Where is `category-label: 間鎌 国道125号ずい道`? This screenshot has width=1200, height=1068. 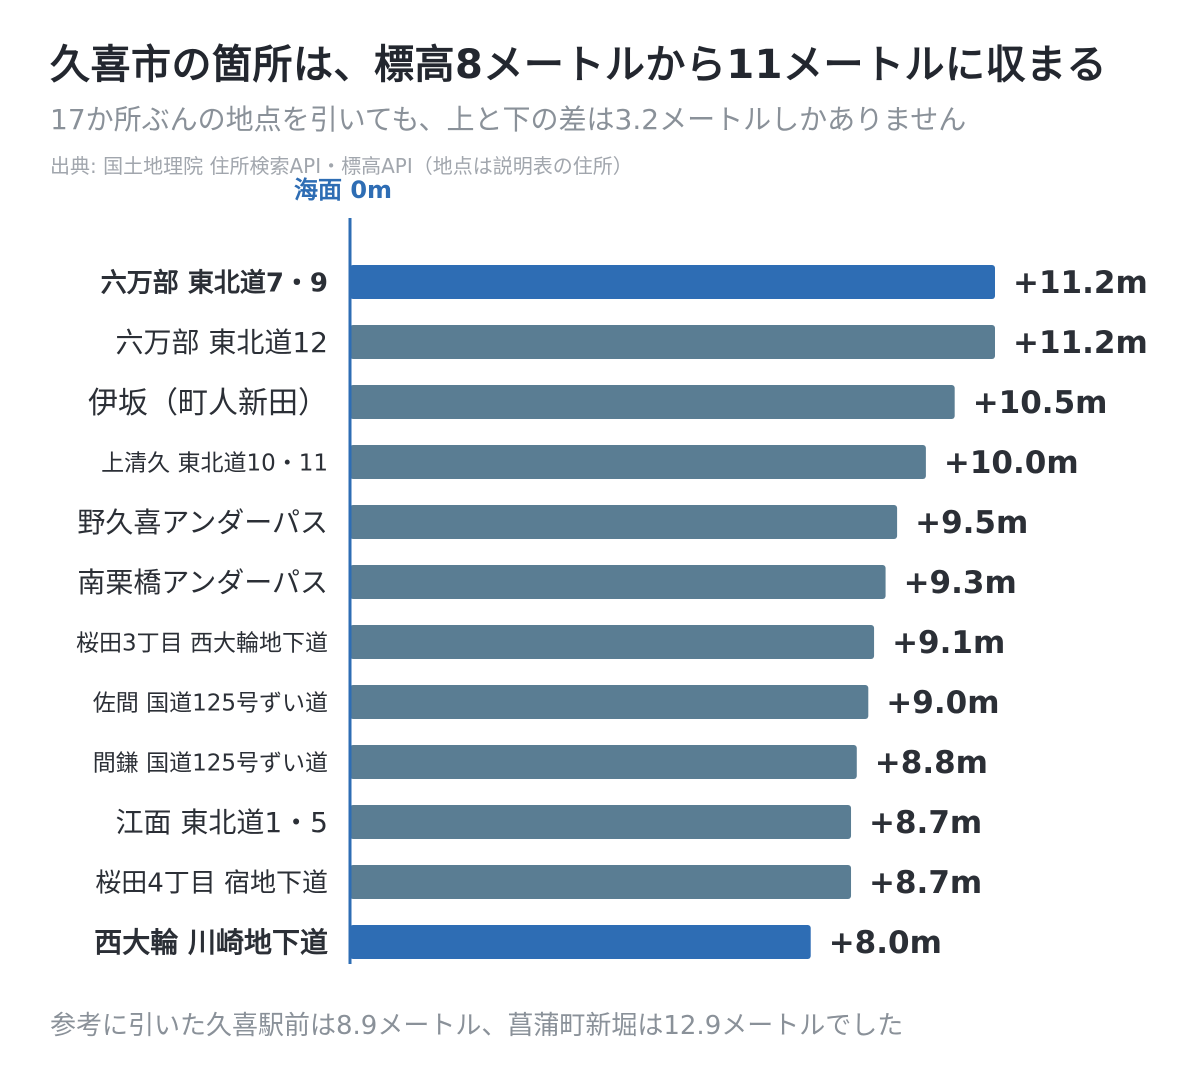 category-label: 間鎌 国道125号ずい道 is located at coordinates (210, 763).